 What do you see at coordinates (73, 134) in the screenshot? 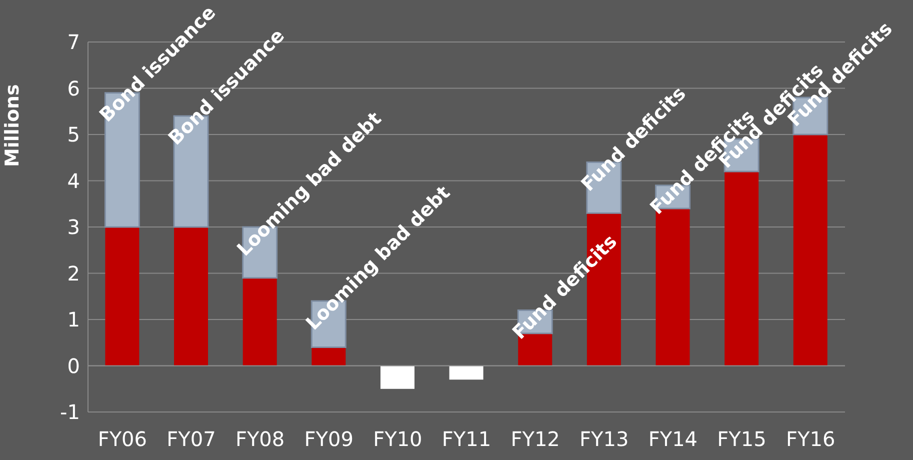
I see `y-tick-label: 5` at bounding box center [73, 134].